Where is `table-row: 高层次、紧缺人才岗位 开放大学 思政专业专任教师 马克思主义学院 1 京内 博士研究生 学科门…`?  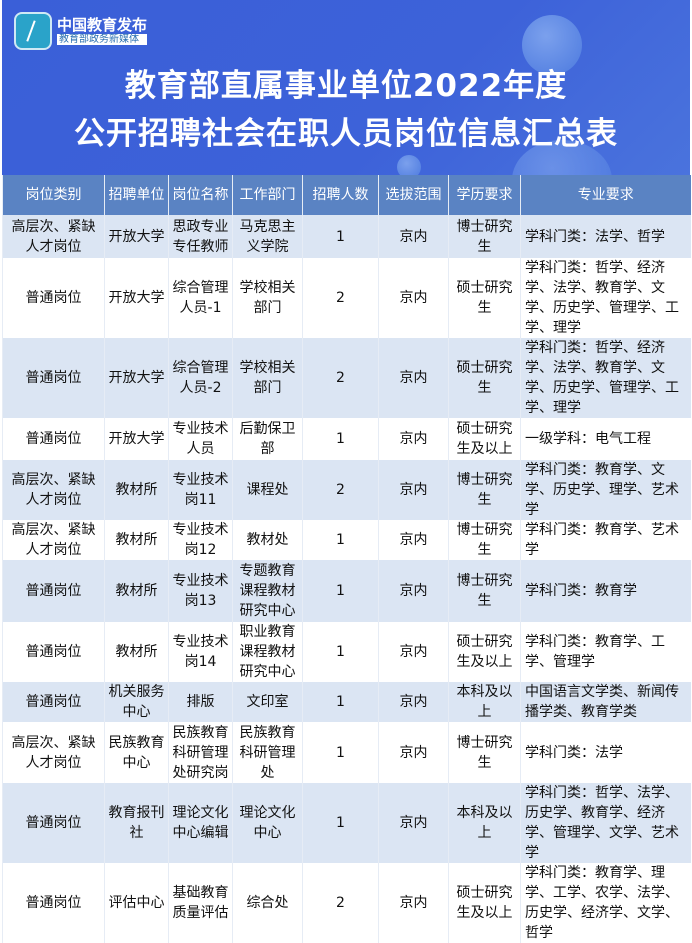 table-row: 高层次、紧缺人才岗位 开放大学 思政专业专任教师 马克思主义学院 1 京内 博士研究生 学科门… is located at coordinates (346, 236).